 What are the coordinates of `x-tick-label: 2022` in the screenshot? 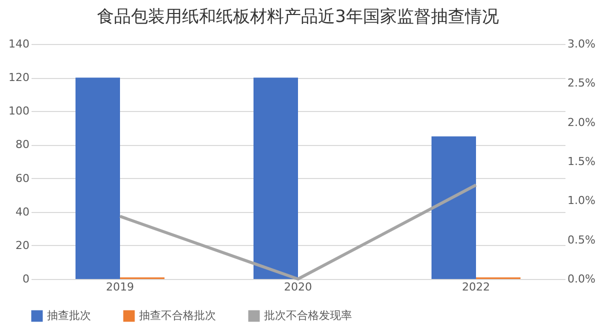 It's located at (476, 287).